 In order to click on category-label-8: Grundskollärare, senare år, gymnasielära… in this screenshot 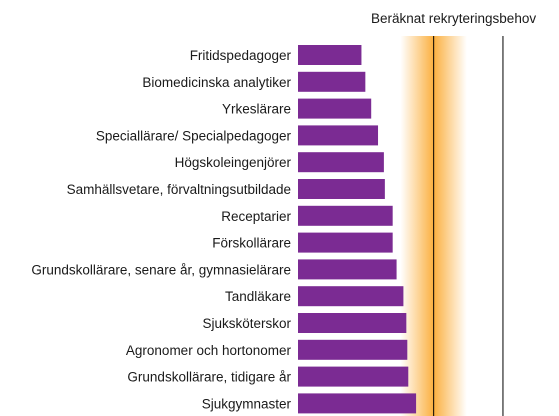, I will do `click(161, 269)`.